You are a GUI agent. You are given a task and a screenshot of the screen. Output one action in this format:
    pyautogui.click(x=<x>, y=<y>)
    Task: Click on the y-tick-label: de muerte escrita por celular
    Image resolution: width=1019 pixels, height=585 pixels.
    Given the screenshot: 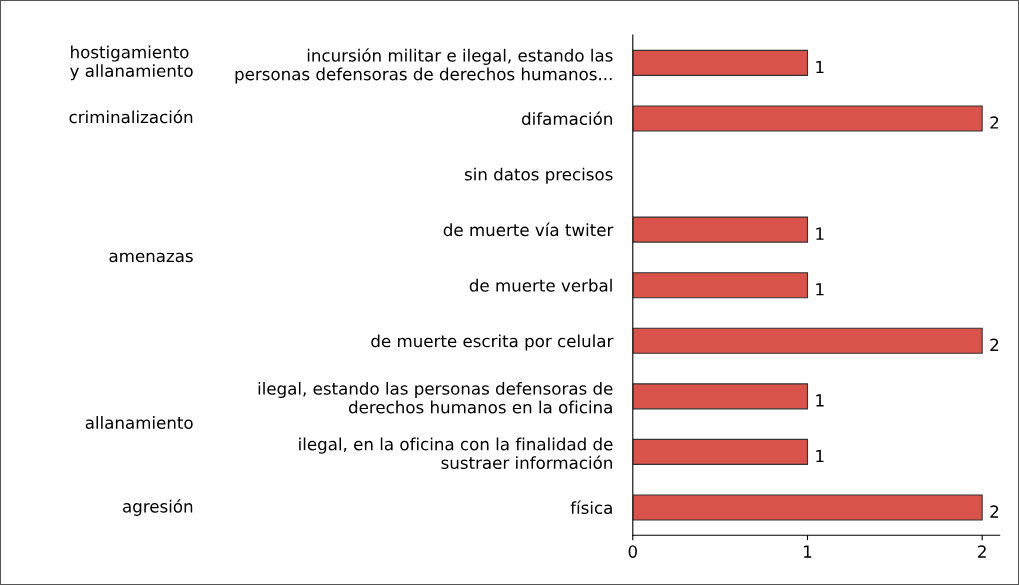 What is the action you would take?
    pyautogui.click(x=492, y=342)
    